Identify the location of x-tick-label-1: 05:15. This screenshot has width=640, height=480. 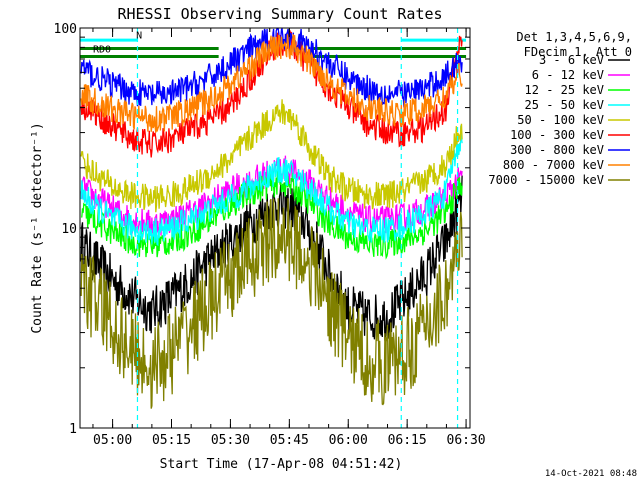
(171, 440).